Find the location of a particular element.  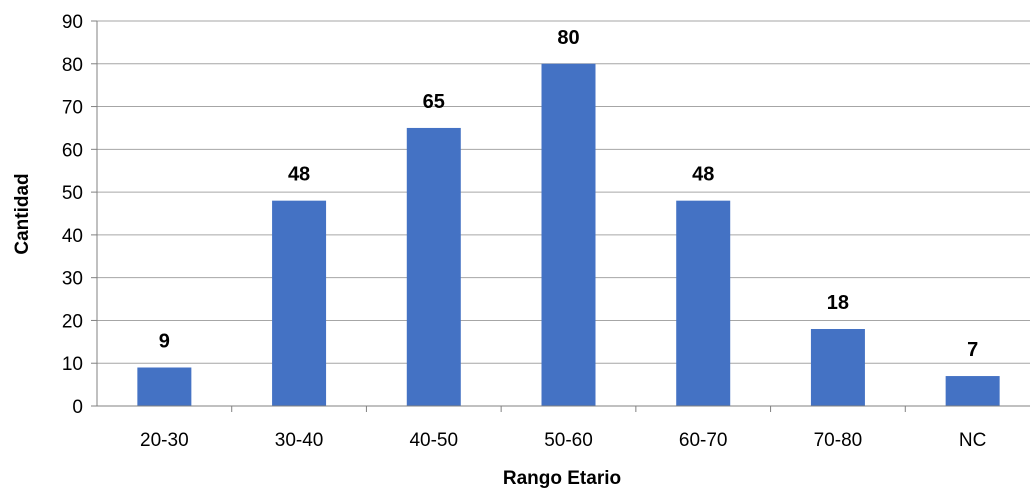

data-label: 18 is located at coordinates (838, 303).